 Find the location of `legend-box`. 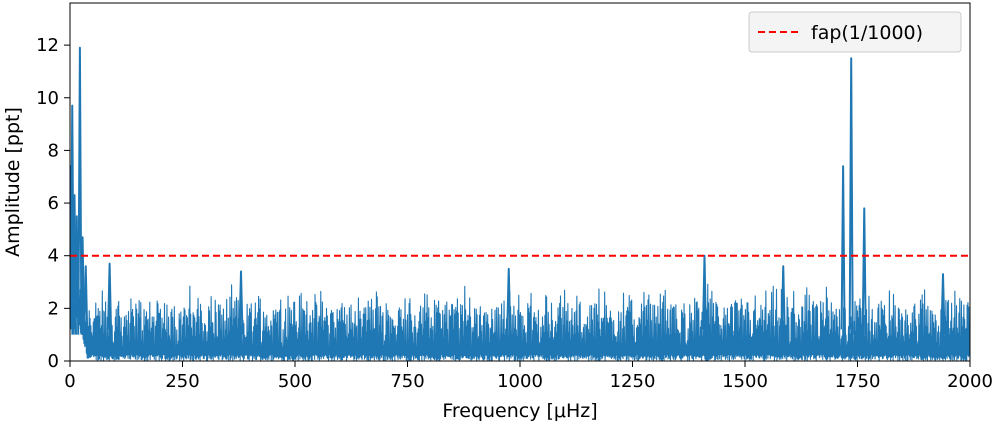

legend-box is located at coordinates (855, 32).